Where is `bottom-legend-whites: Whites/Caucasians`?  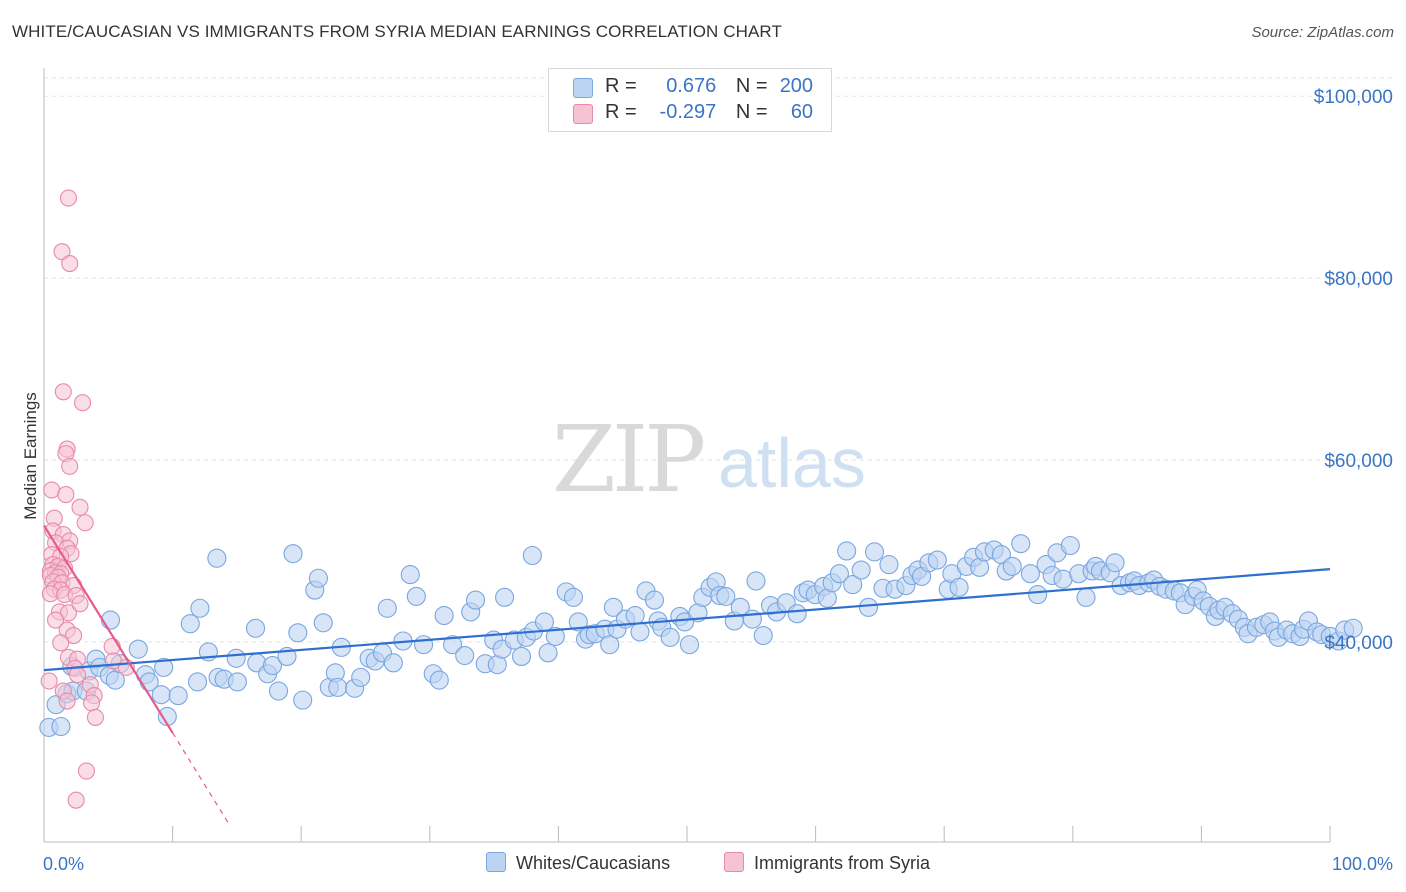
bottom-legend-whites: Whites/Caucasians is located at coordinates (578, 863).